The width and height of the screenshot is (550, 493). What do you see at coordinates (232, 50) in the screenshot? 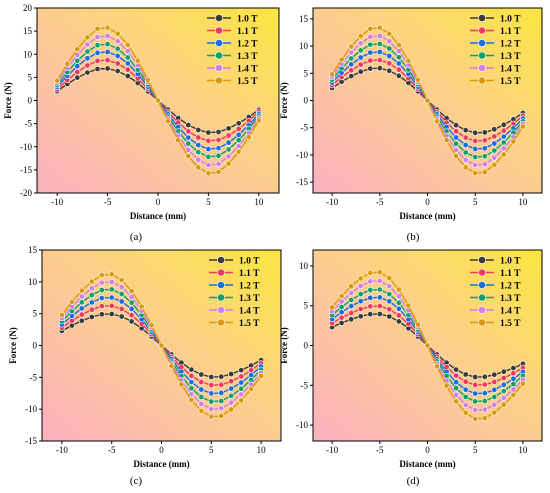
I see `legend: 1.0 T 1.1 T 1.2 T 1.3 T 1.4 T 1.5 T` at bounding box center [232, 50].